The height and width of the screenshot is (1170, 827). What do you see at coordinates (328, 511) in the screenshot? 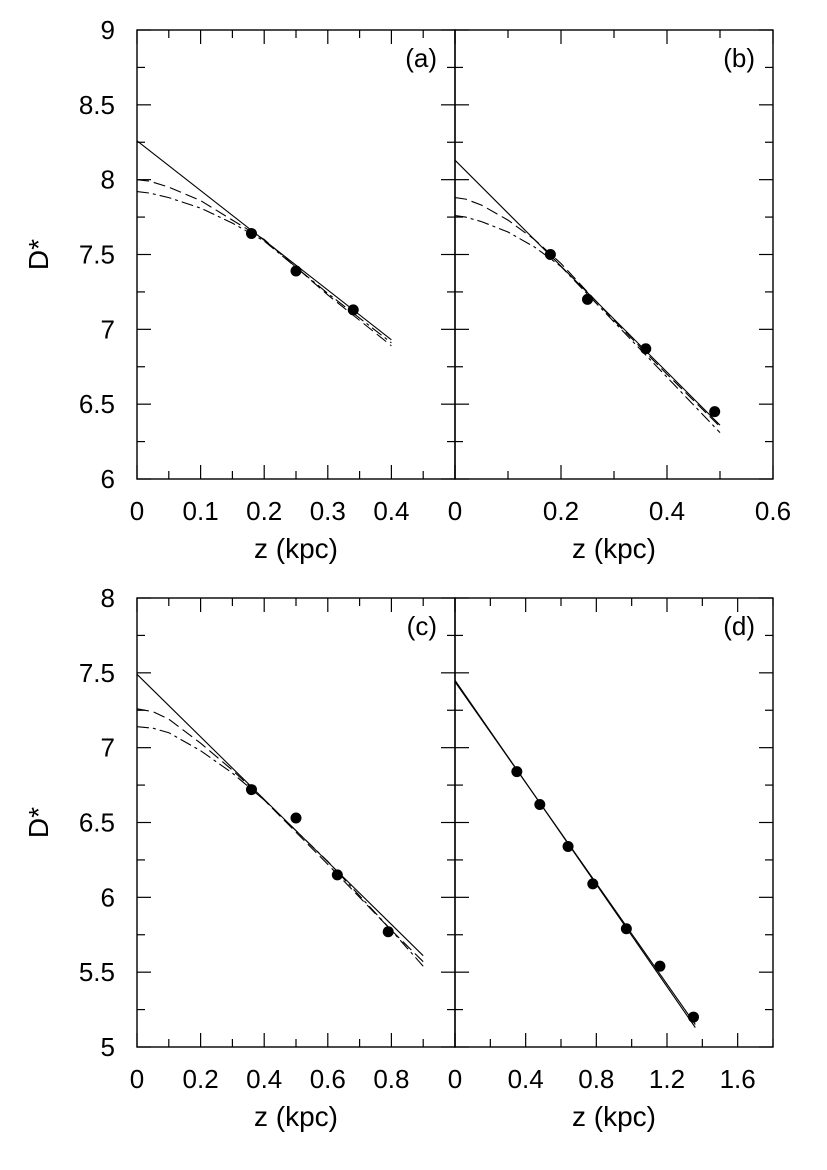
I see `x-tick-label: 0.3` at bounding box center [328, 511].